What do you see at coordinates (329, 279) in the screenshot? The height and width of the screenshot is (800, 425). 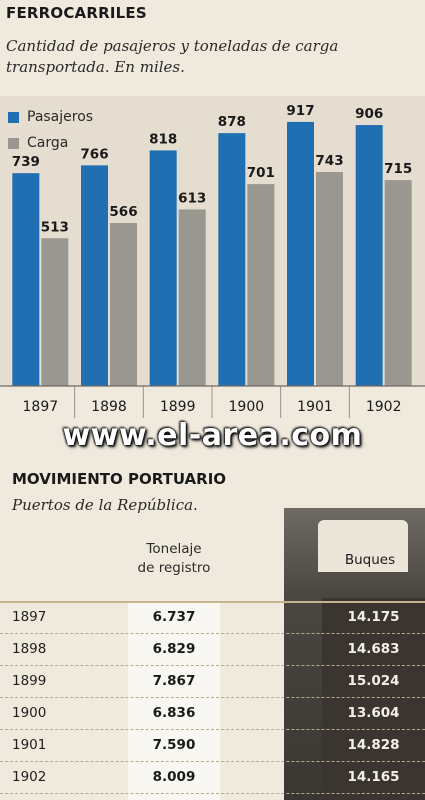 I see `bar-carga-1901` at bounding box center [329, 279].